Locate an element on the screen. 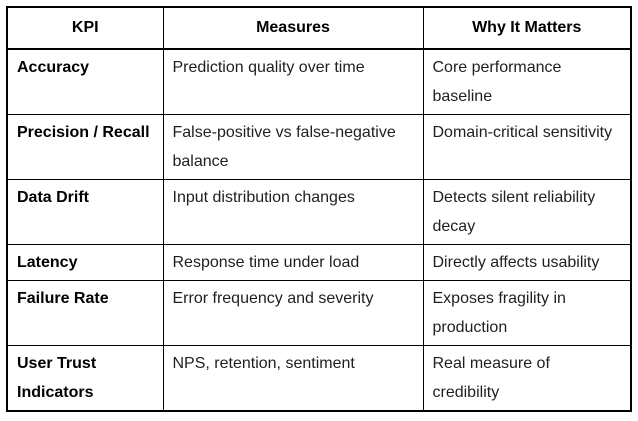 This screenshot has width=638, height=421. kpi-cell: Data Drift is located at coordinates (85, 212).